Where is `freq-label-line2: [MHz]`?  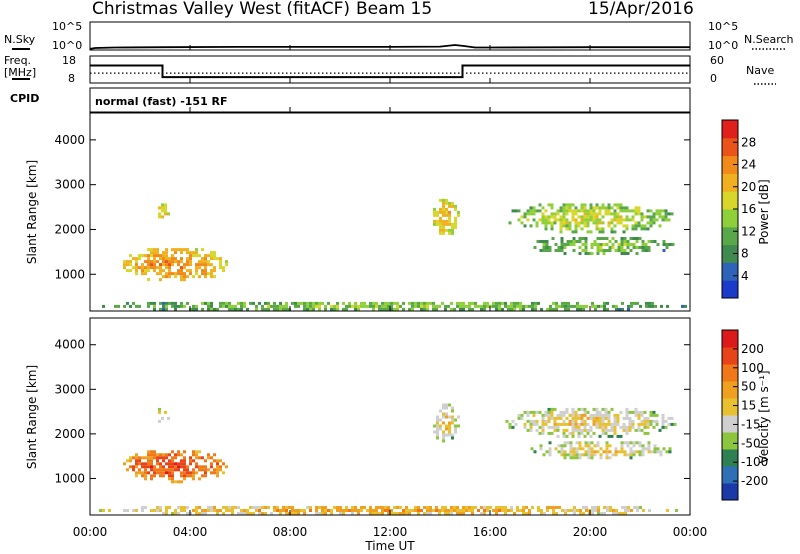 freq-label-line2: [MHz] is located at coordinates (20, 72).